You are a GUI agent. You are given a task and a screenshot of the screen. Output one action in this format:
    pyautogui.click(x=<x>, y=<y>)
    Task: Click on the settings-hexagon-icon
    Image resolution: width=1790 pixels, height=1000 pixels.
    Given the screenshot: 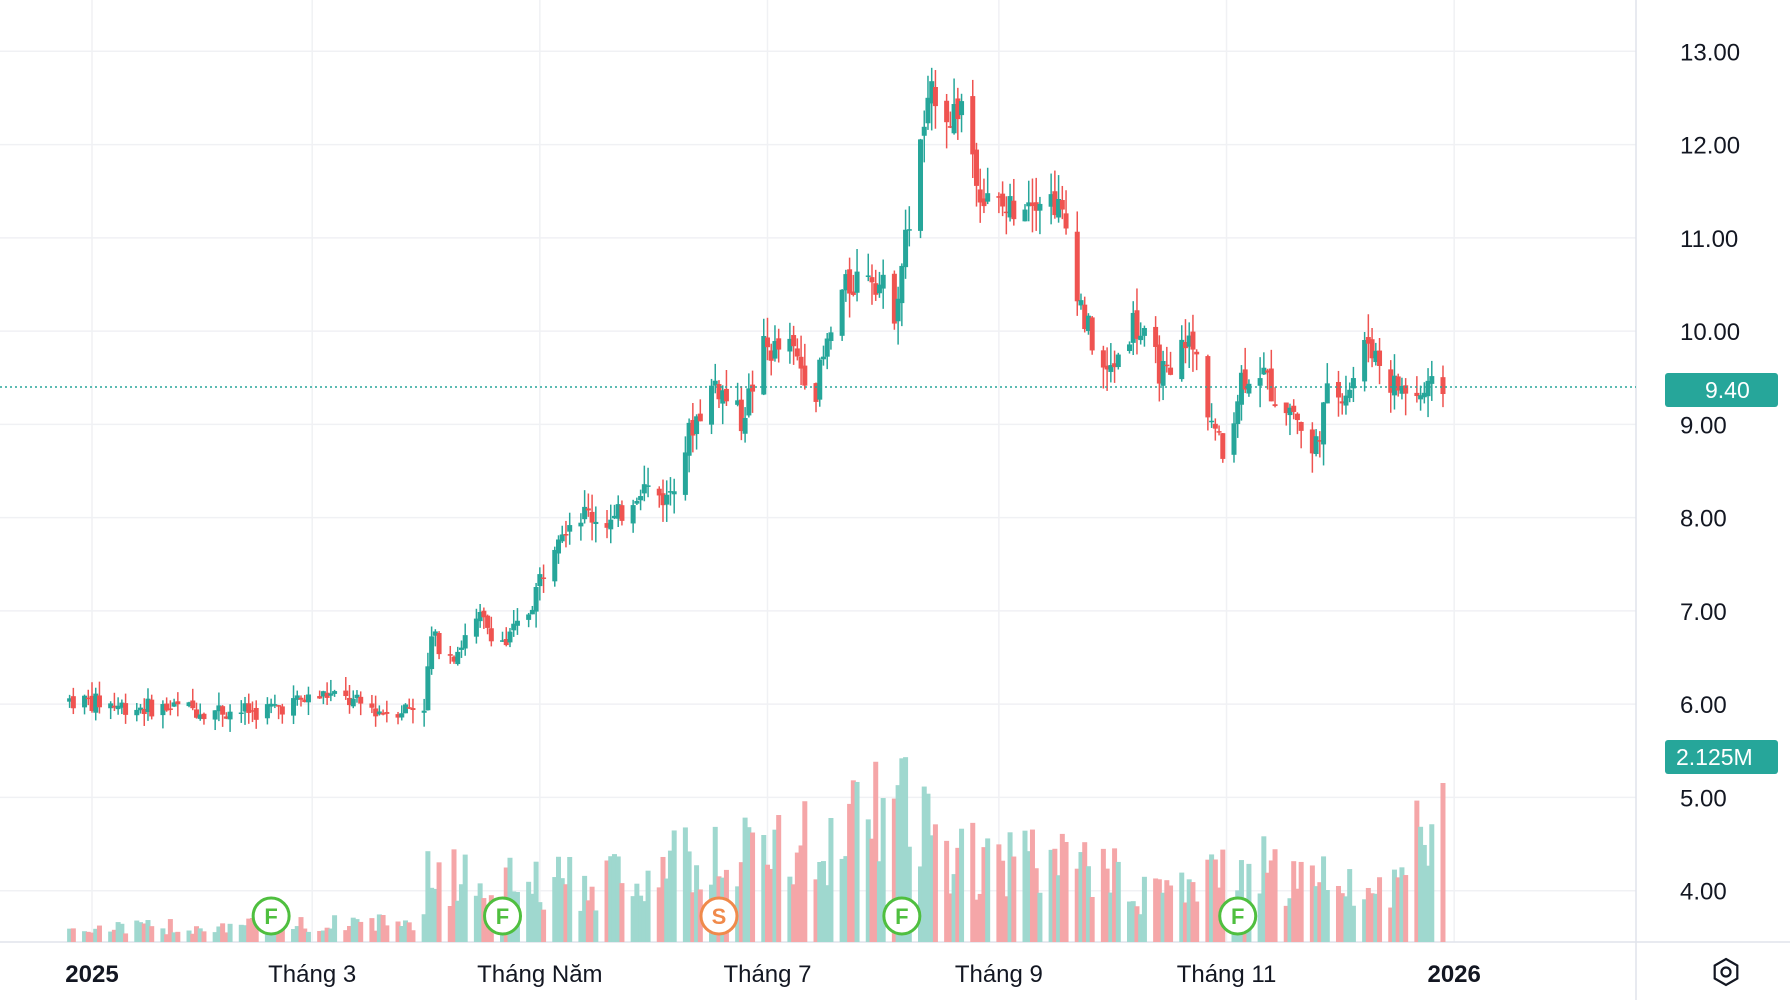 What is the action you would take?
    pyautogui.click(x=1726, y=972)
    